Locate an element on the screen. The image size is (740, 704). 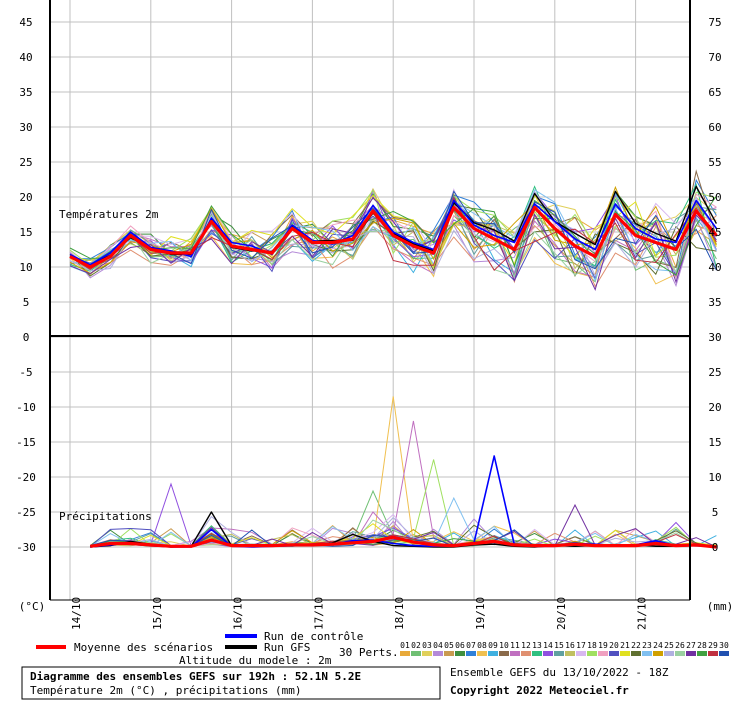
precip-tick-left: -25 is located at coordinates (26, 512).